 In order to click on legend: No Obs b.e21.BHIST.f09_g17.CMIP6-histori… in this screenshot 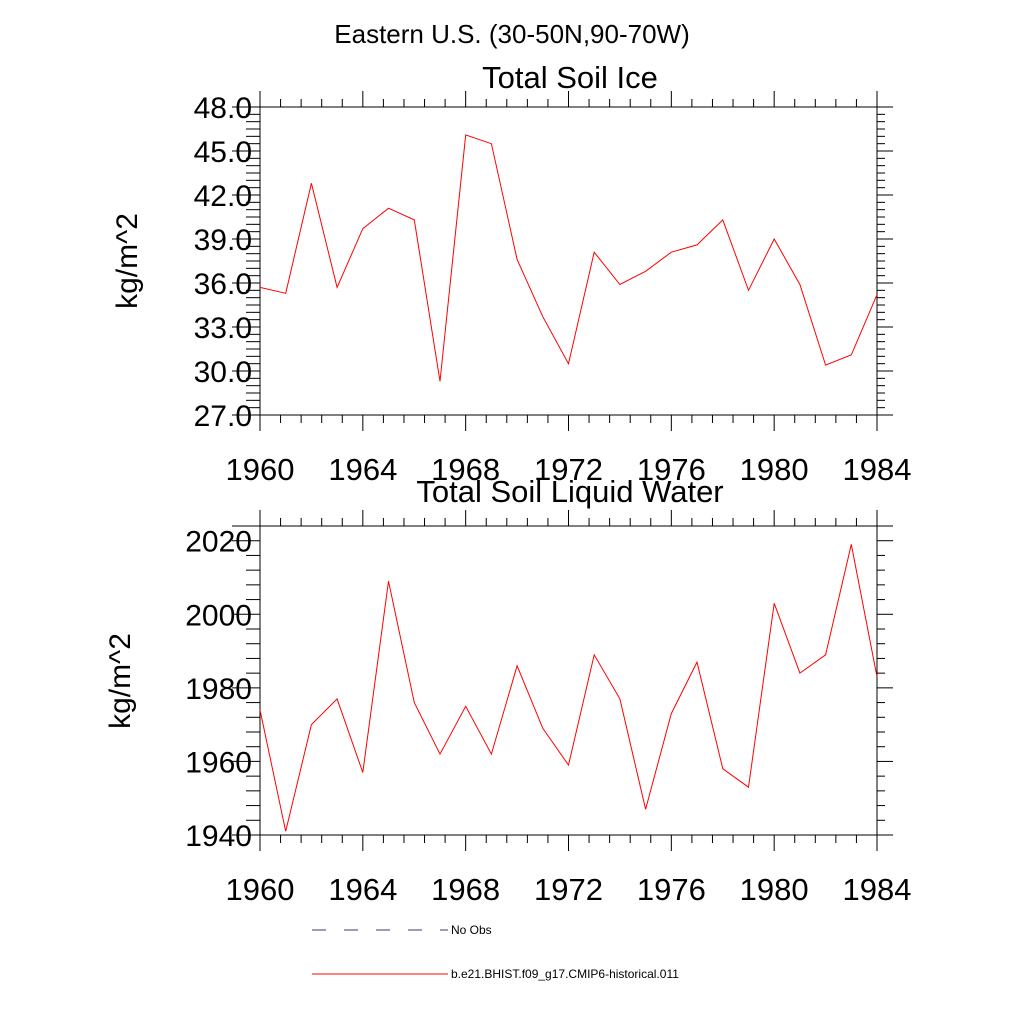, I will do `click(495, 952)`.